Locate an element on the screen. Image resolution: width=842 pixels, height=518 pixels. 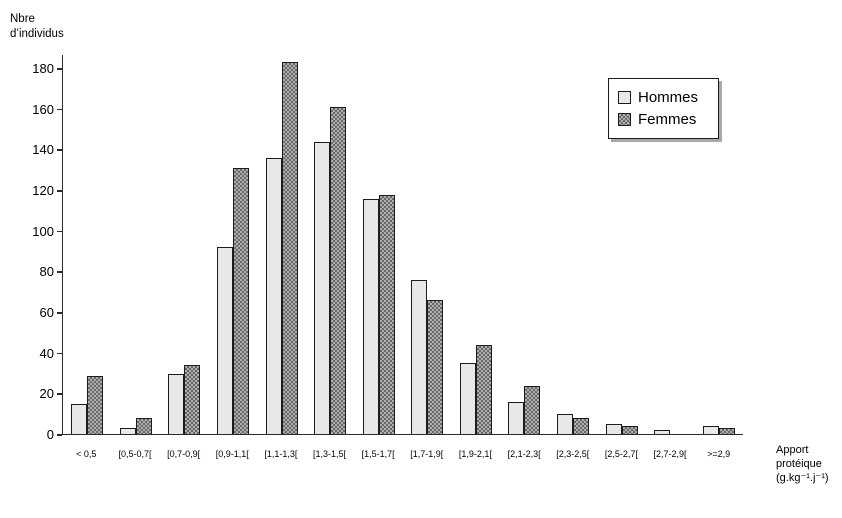
x-tick-label: [2,1-2,3[ is located at coordinates (524, 454).